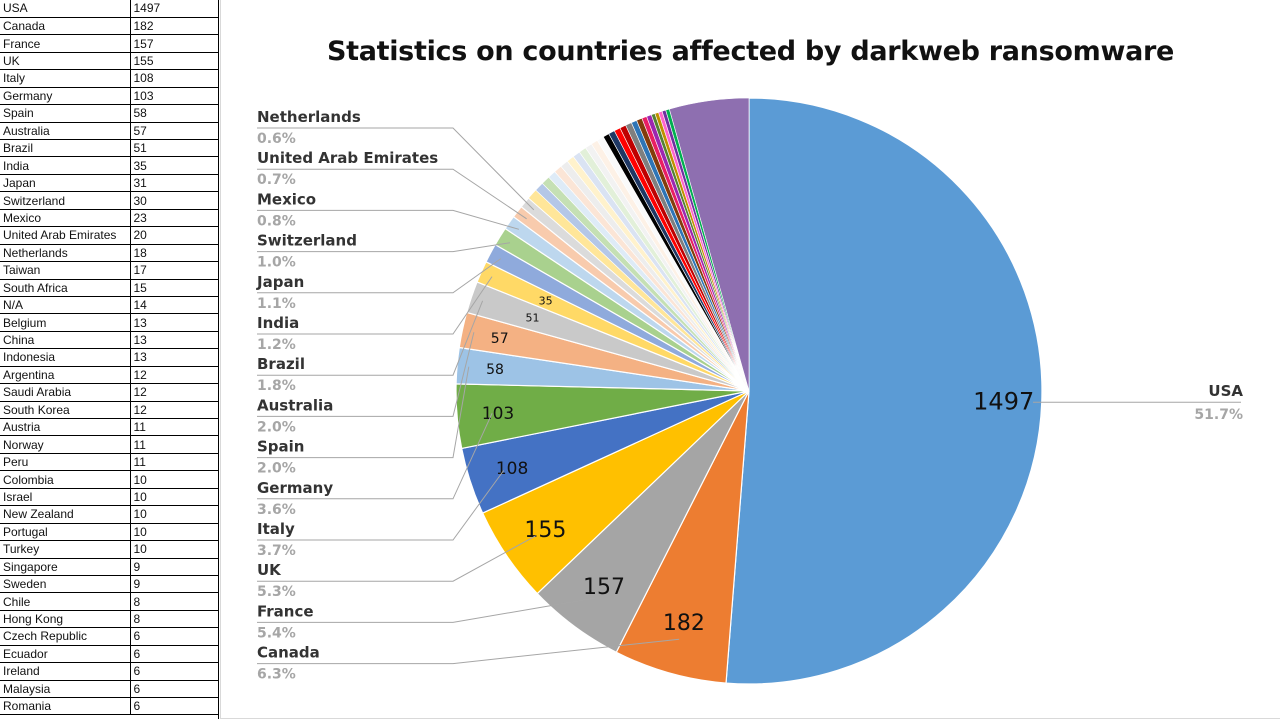  What do you see at coordinates (109, 131) in the screenshot?
I see `table-row: Australia 57` at bounding box center [109, 131].